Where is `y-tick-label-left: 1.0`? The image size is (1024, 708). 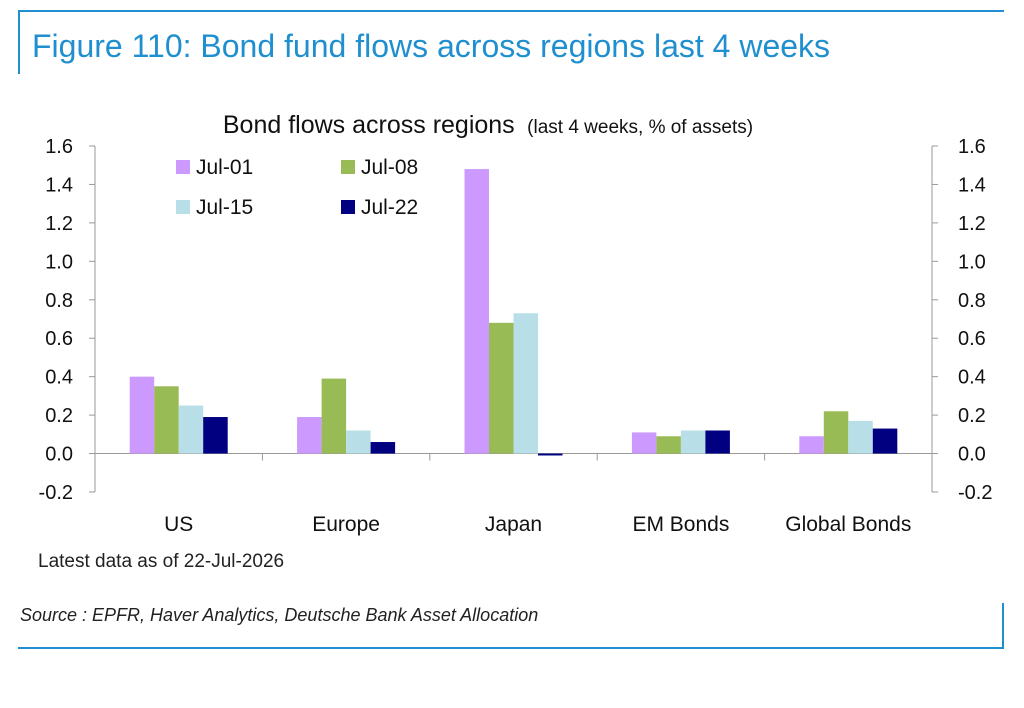
y-tick-label-left: 1.0 is located at coordinates (59, 262).